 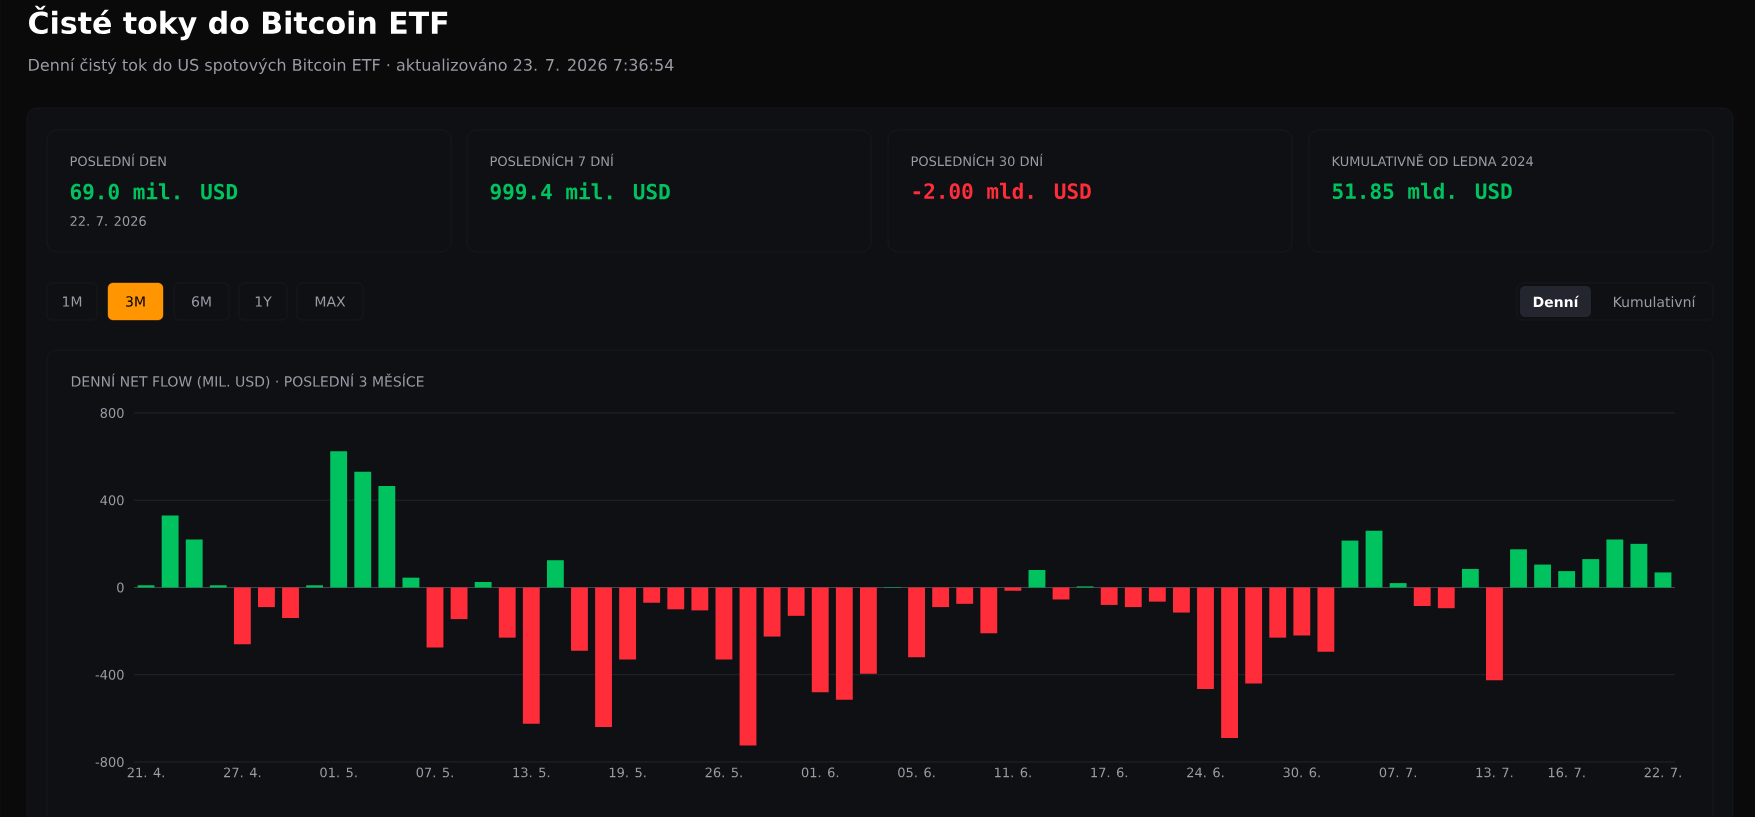 What do you see at coordinates (1109, 772) in the screenshot?
I see `x-tick-label: 17. 6.` at bounding box center [1109, 772].